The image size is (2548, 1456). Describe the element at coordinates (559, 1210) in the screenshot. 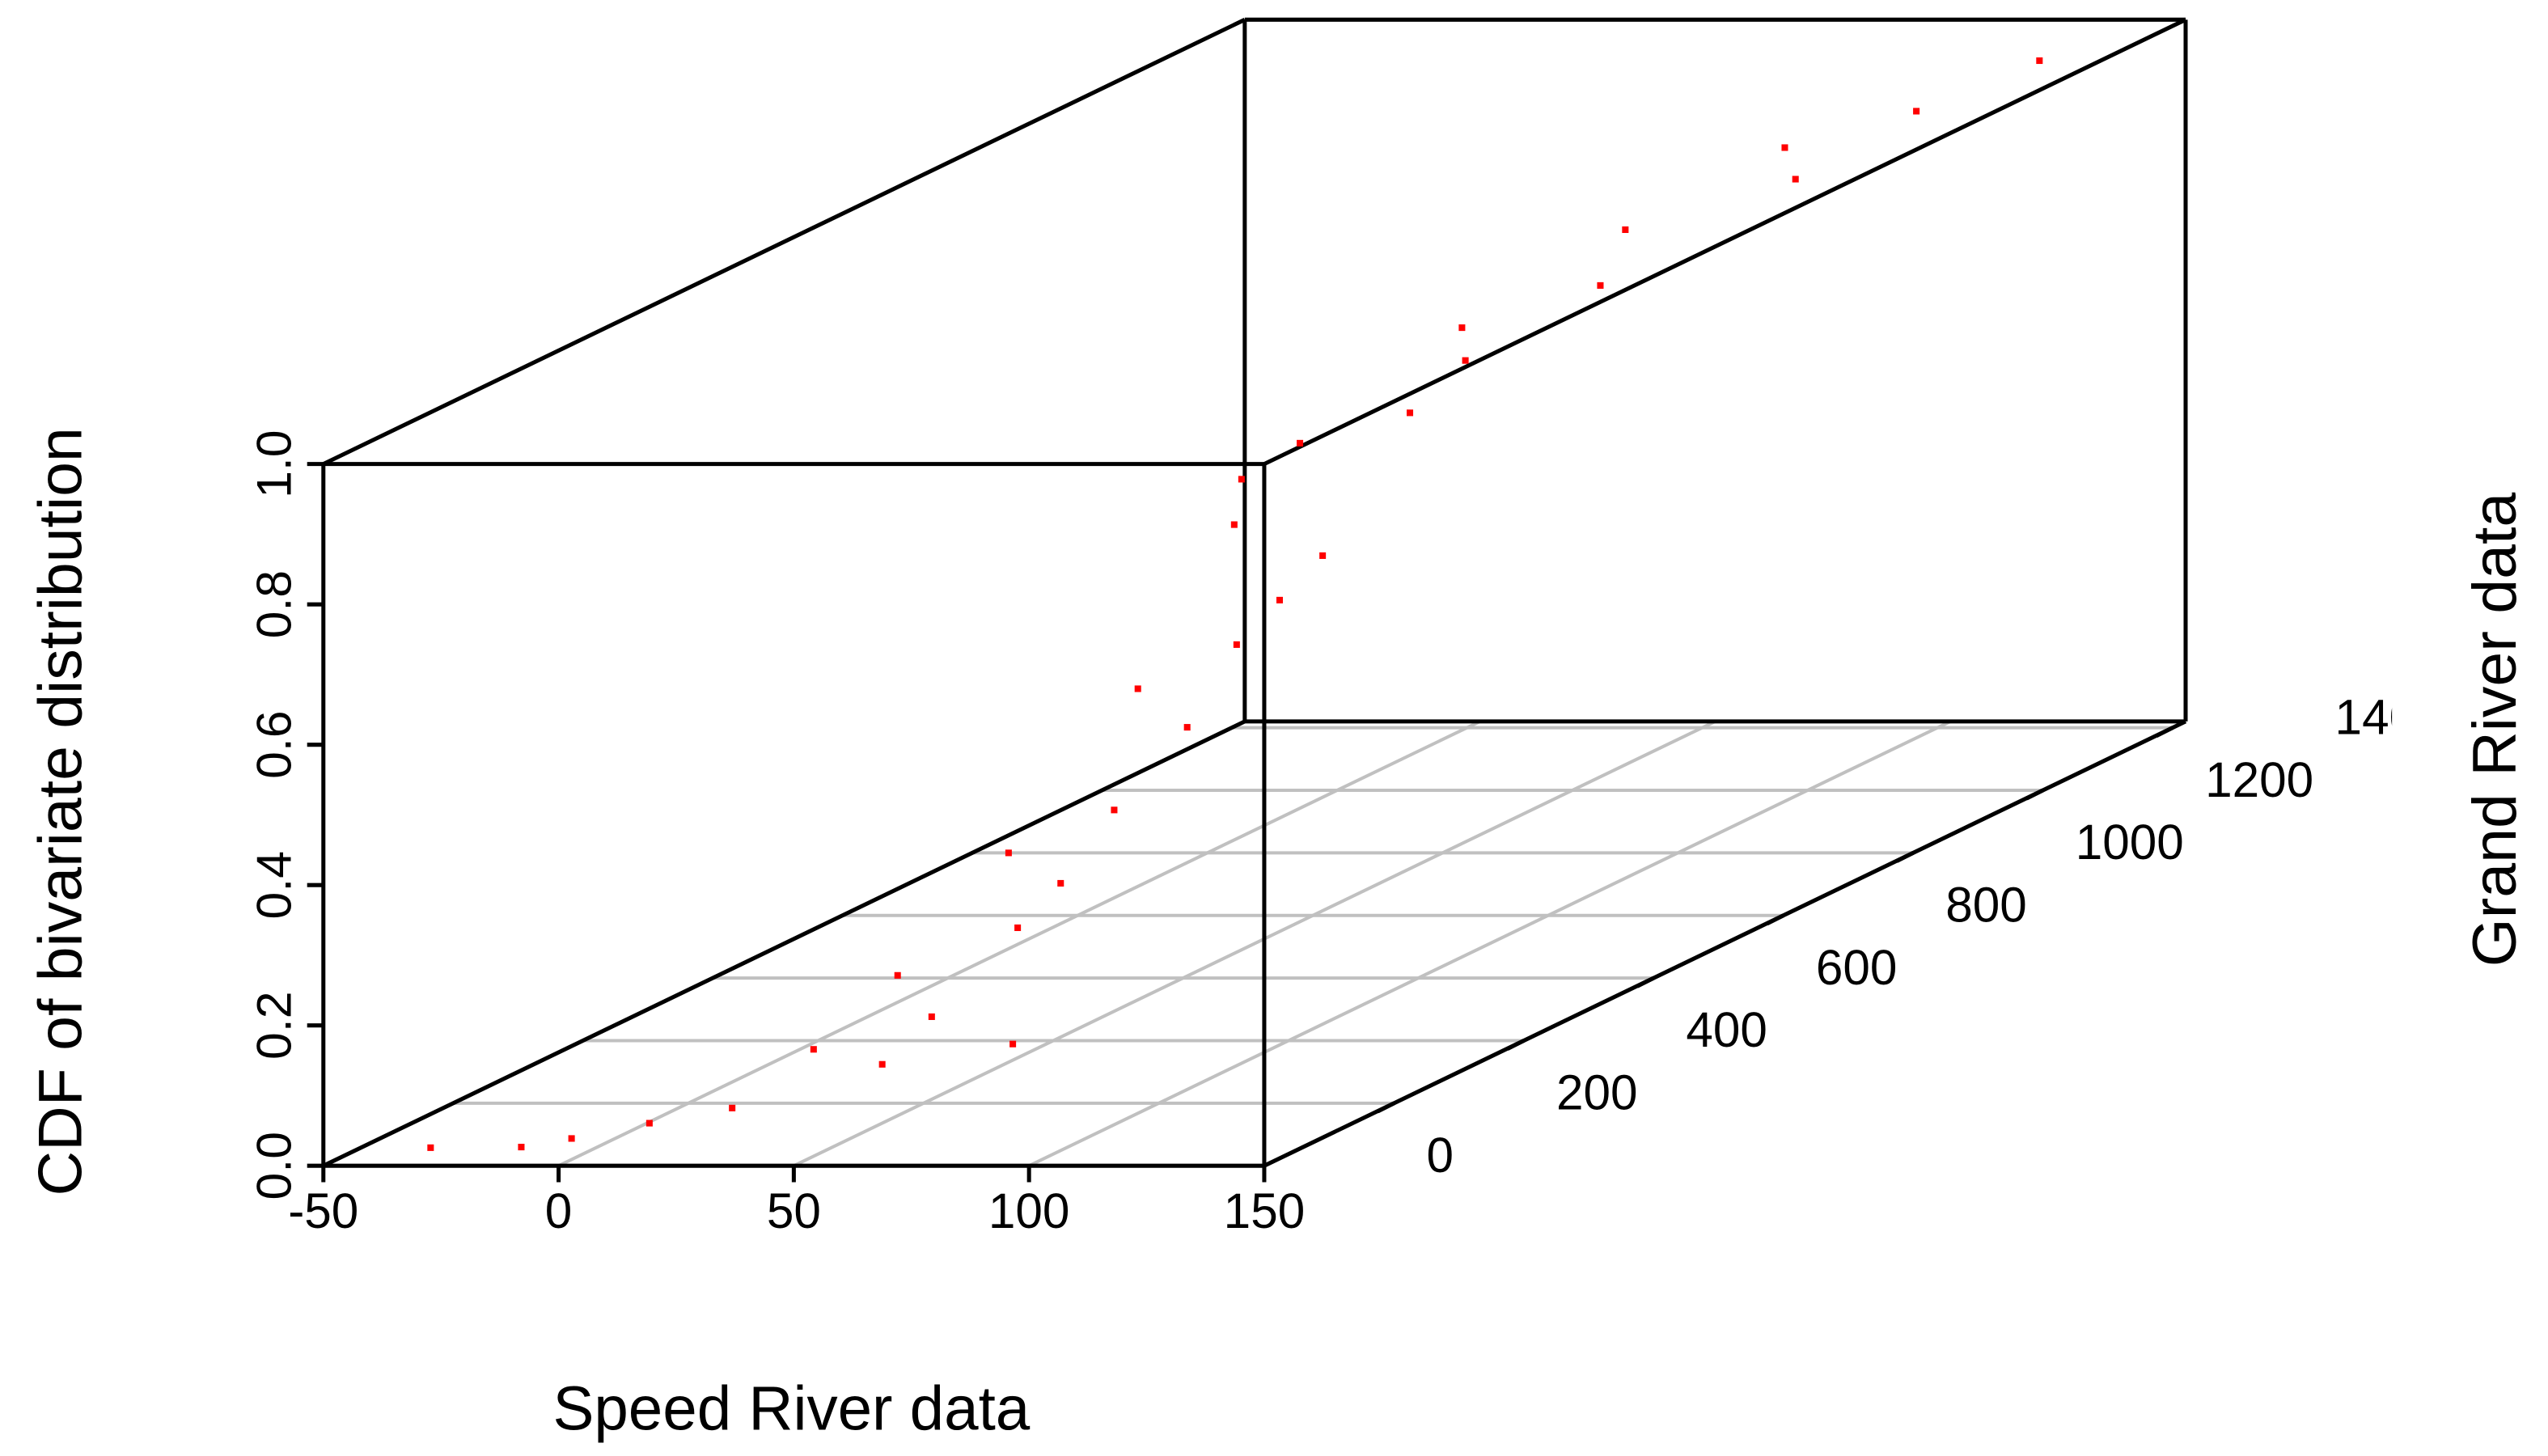

I see `x-tick-label: 0` at that location.